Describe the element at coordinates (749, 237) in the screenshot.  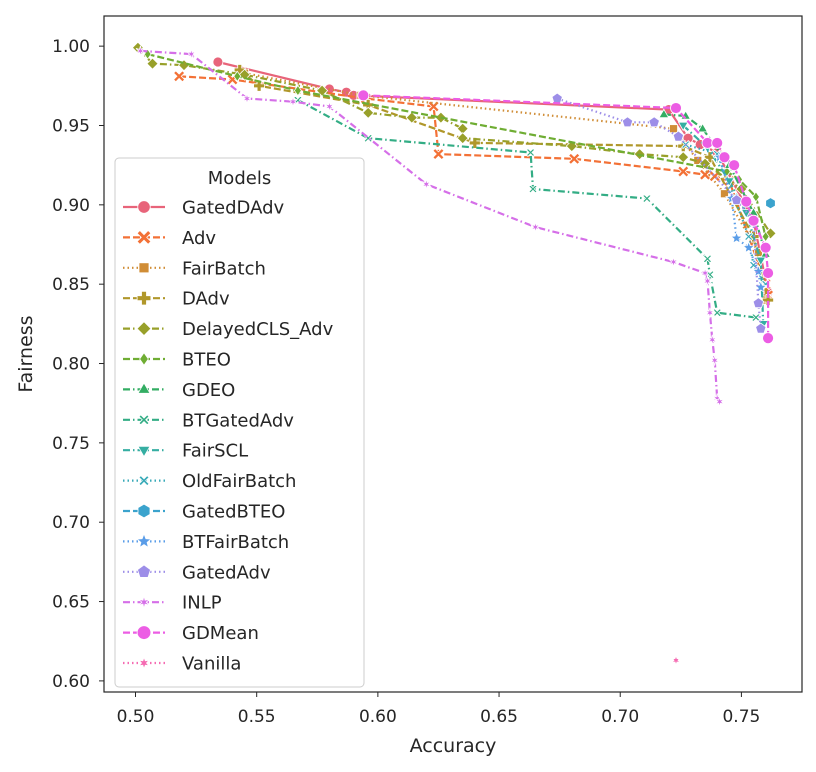
I see `data-point-oldfairbatch` at that location.